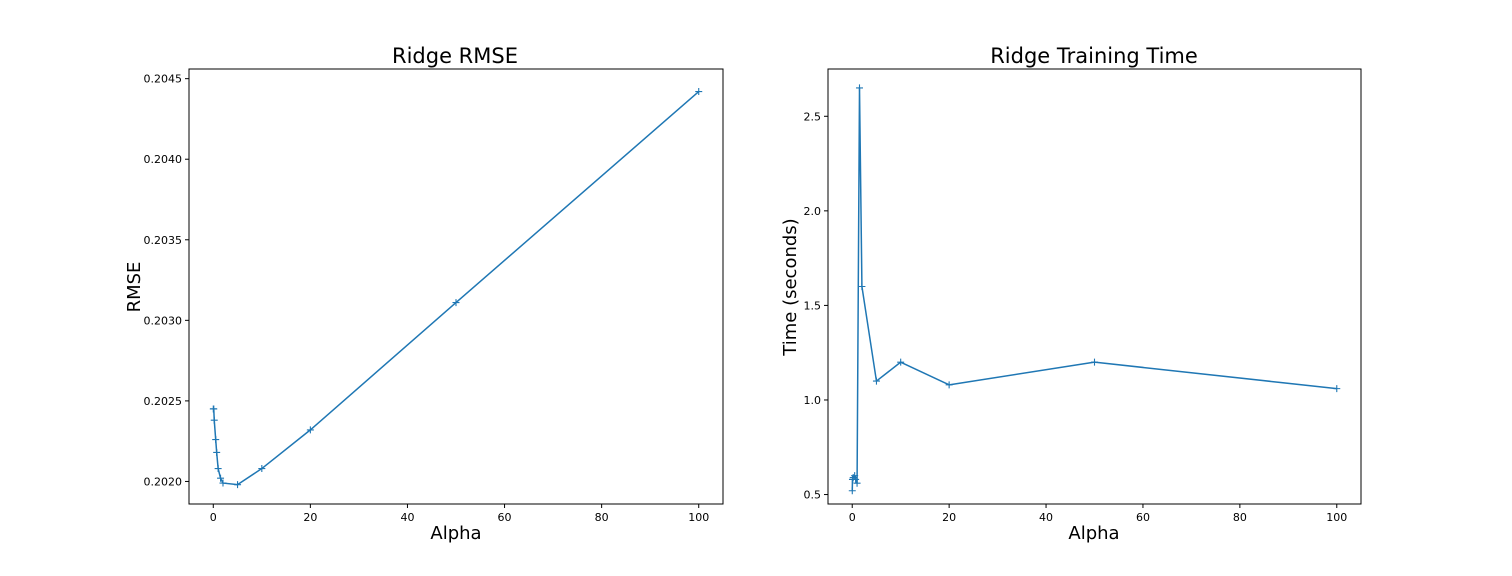 This screenshot has width=1512, height=576. Describe the element at coordinates (163, 240) in the screenshot. I see `y-tick-label: 0.2035` at that location.